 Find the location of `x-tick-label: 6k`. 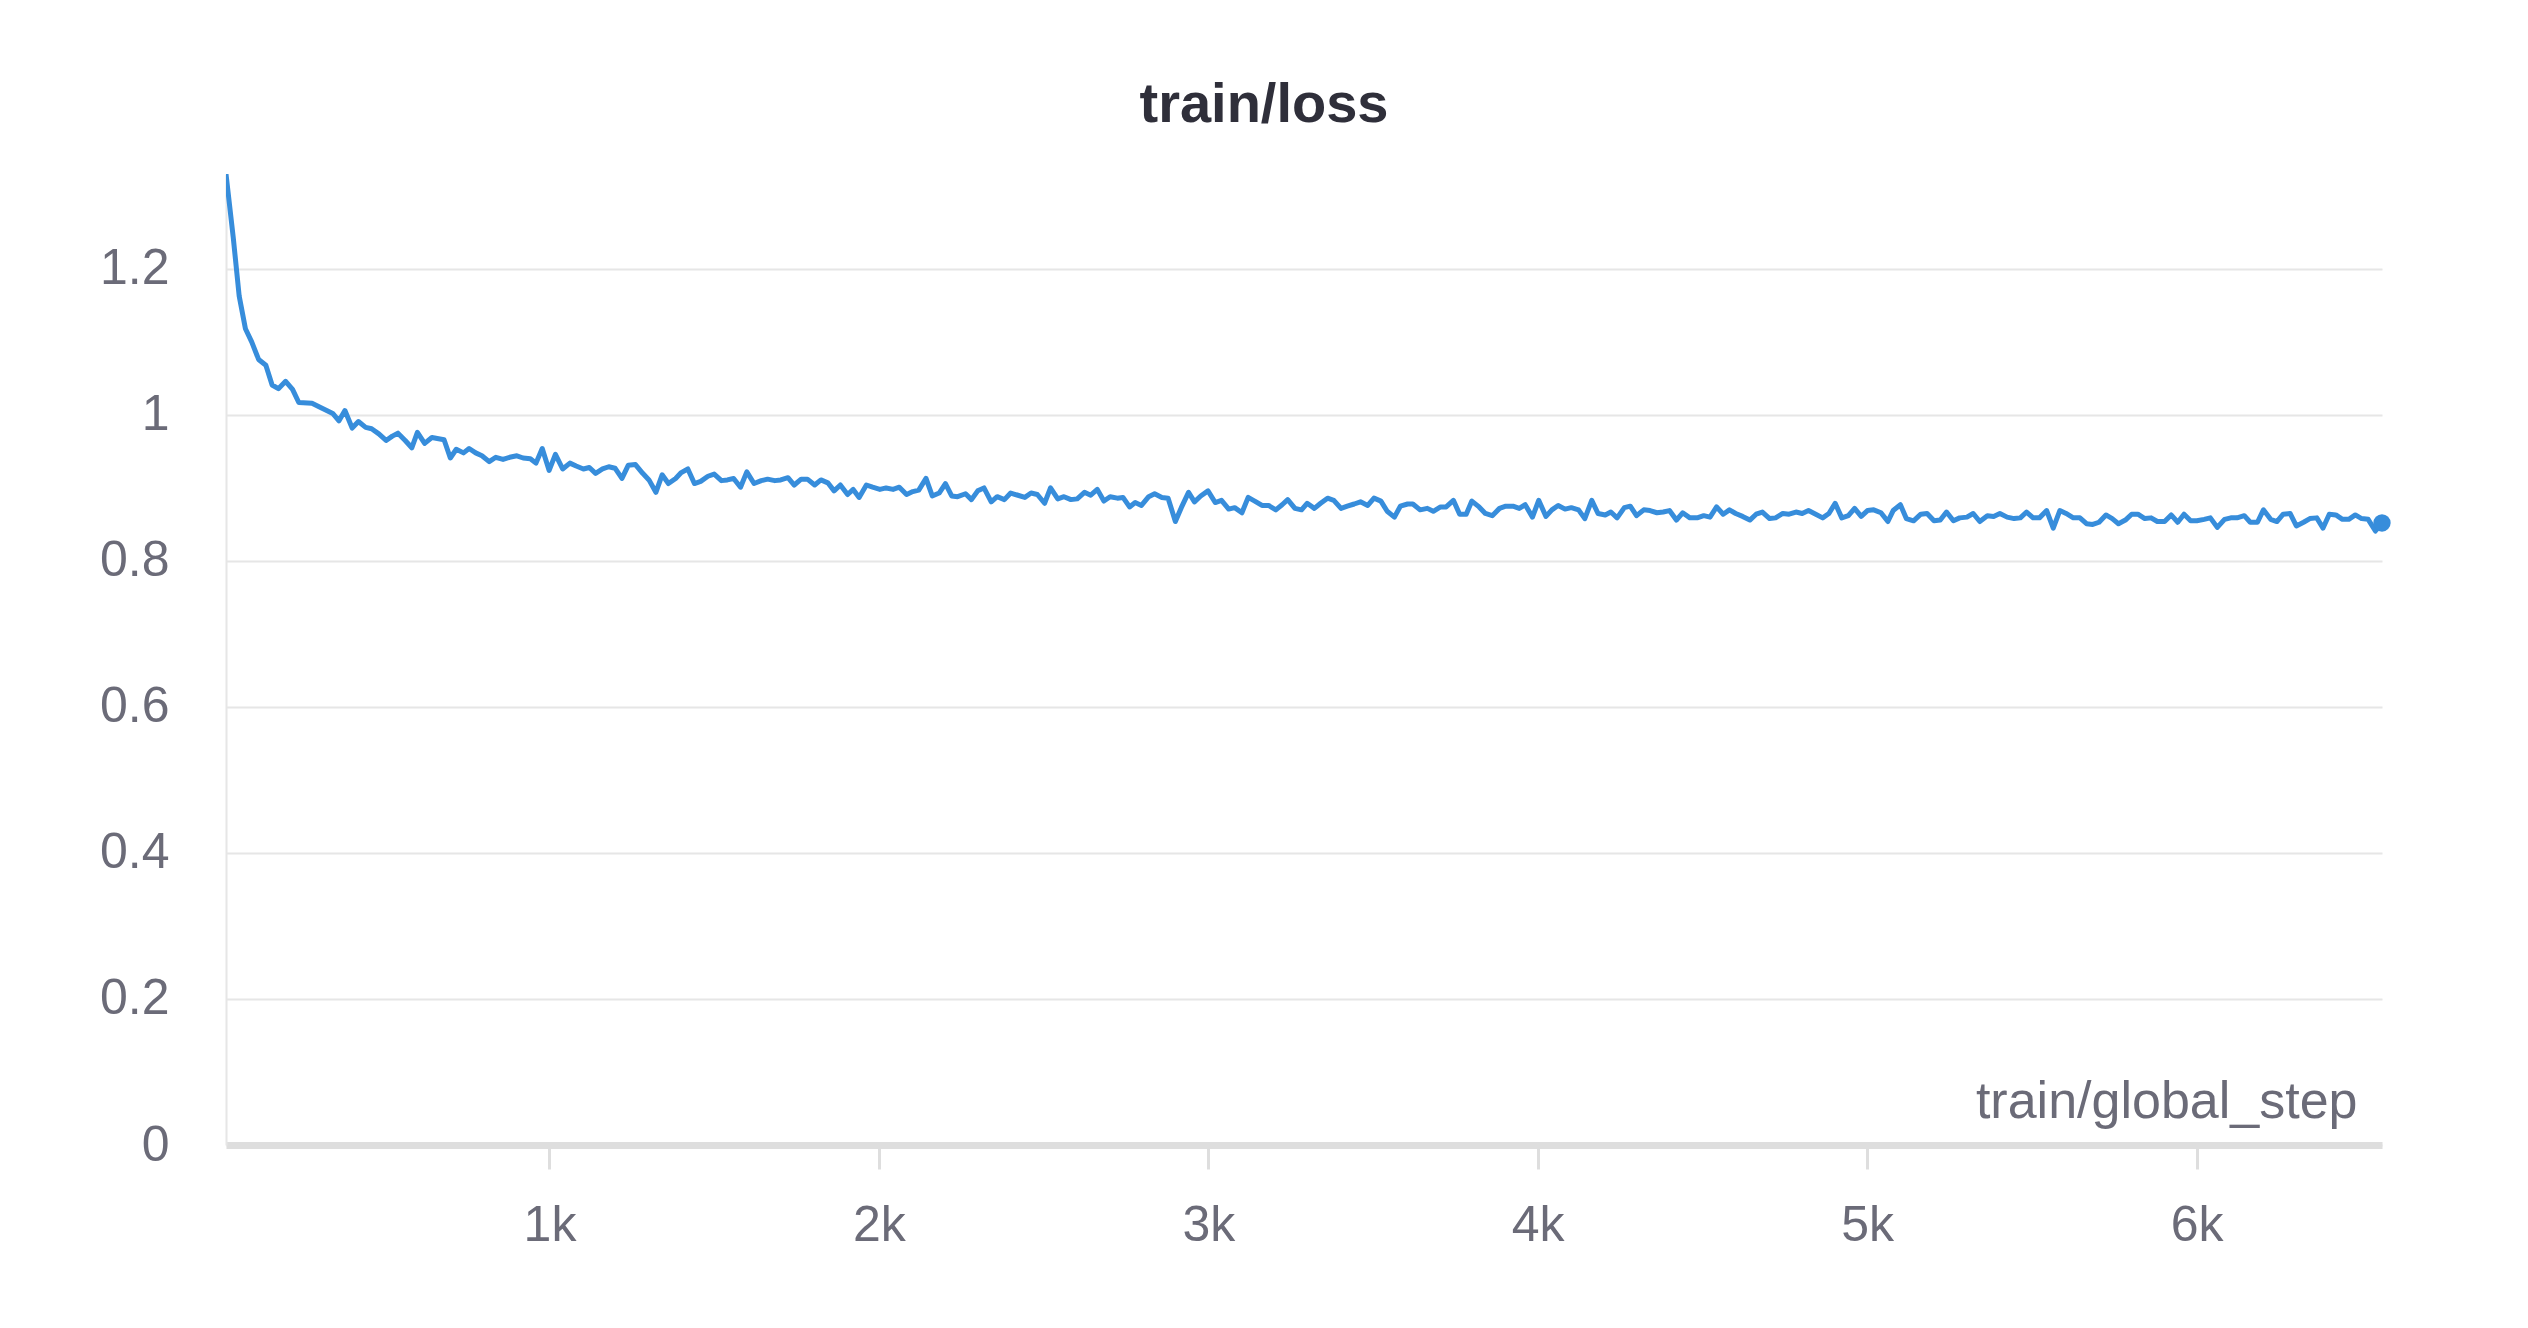

x-tick-label: 6k is located at coordinates (2197, 1223).